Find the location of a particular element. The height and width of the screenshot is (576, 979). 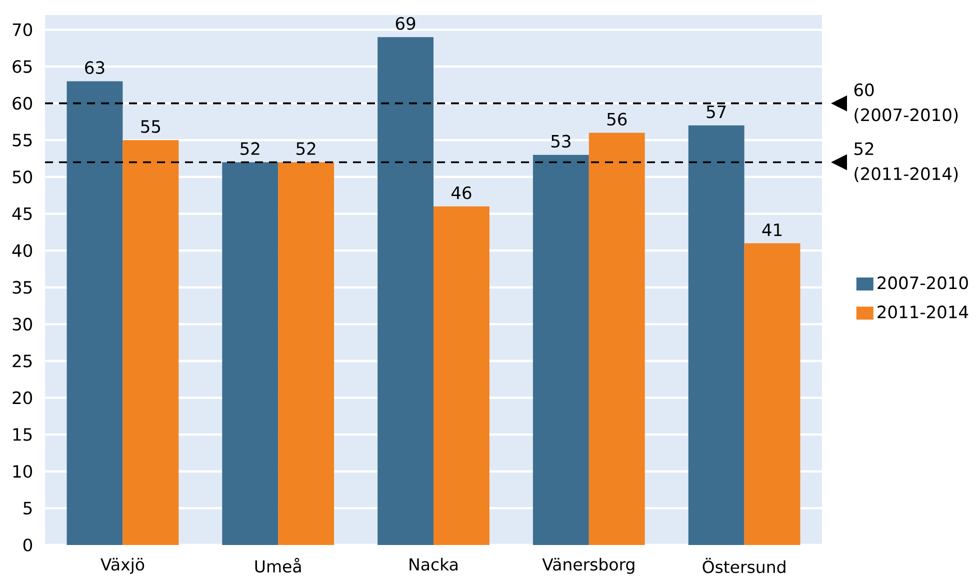

data-label: 63 is located at coordinates (94, 67).